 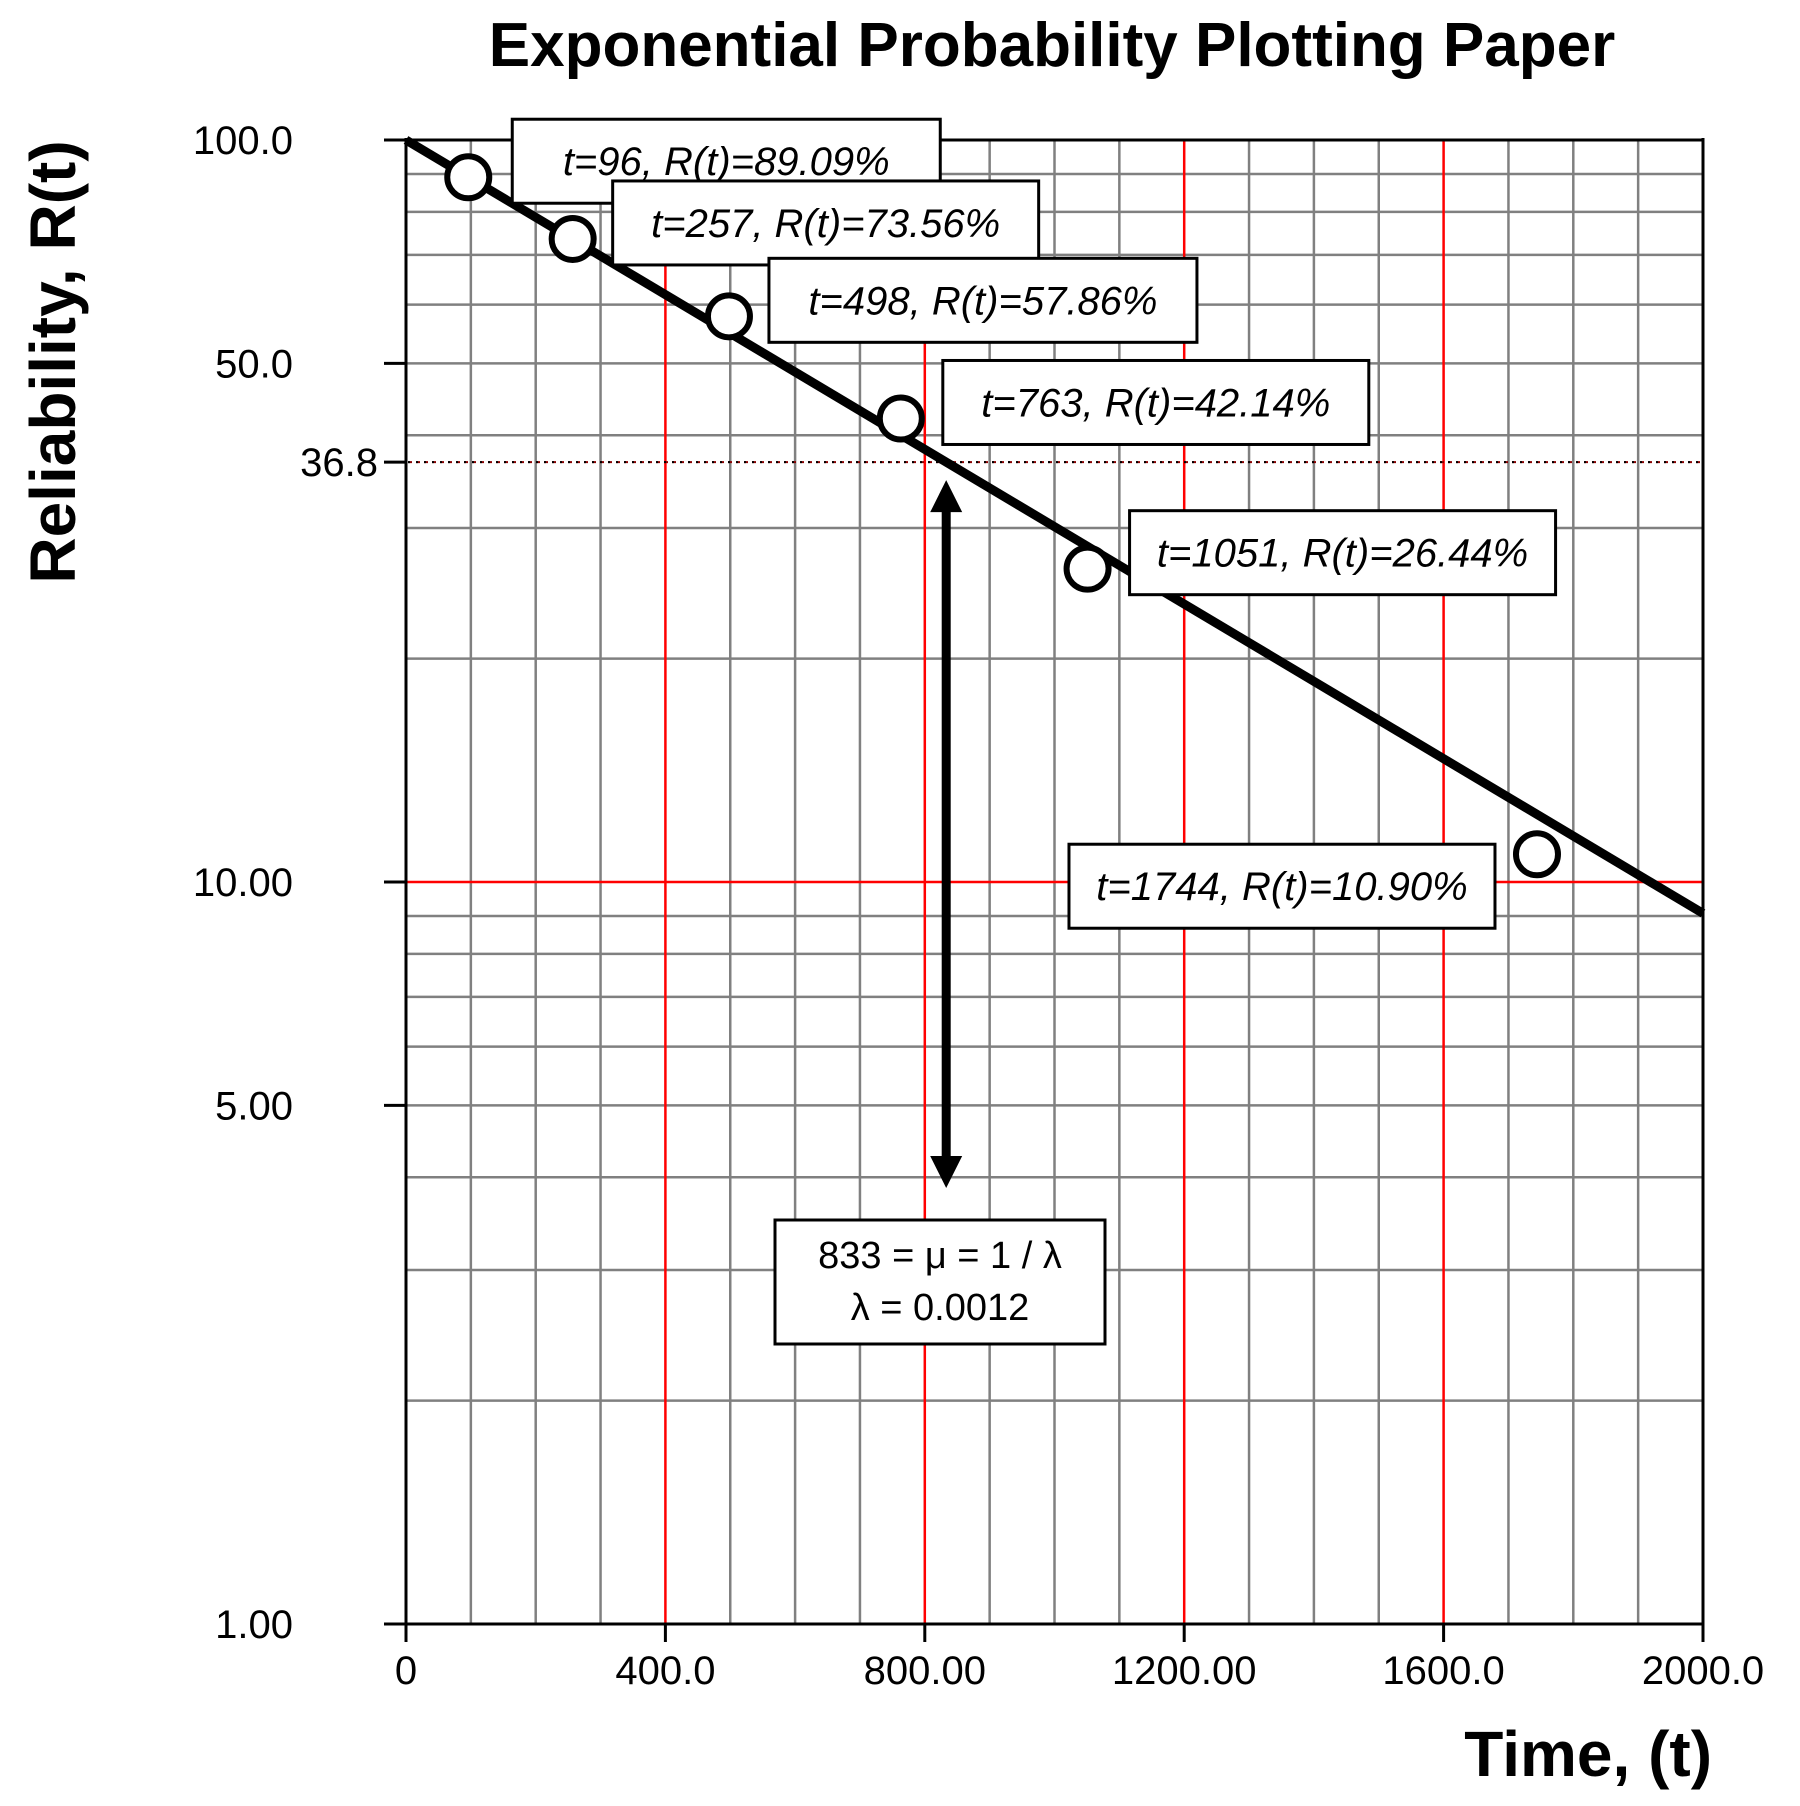 I want to click on mean-life-arrow-head-down, so click(x=946, y=1172).